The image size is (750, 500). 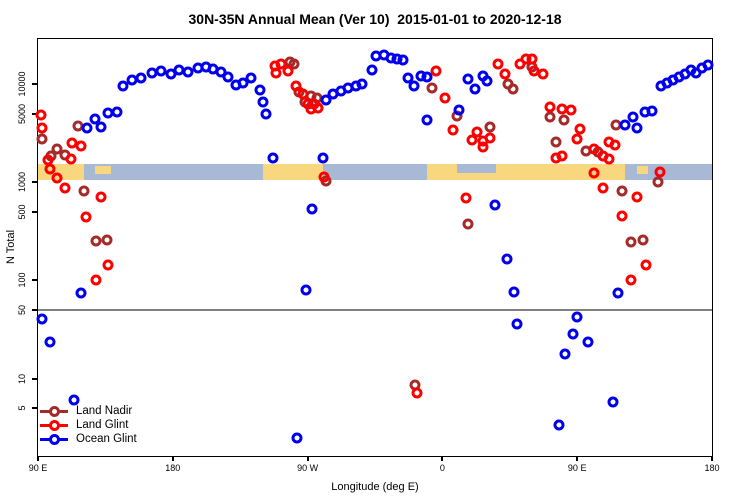 I want to click on legend-item: Ocean Glint, so click(x=88, y=439).